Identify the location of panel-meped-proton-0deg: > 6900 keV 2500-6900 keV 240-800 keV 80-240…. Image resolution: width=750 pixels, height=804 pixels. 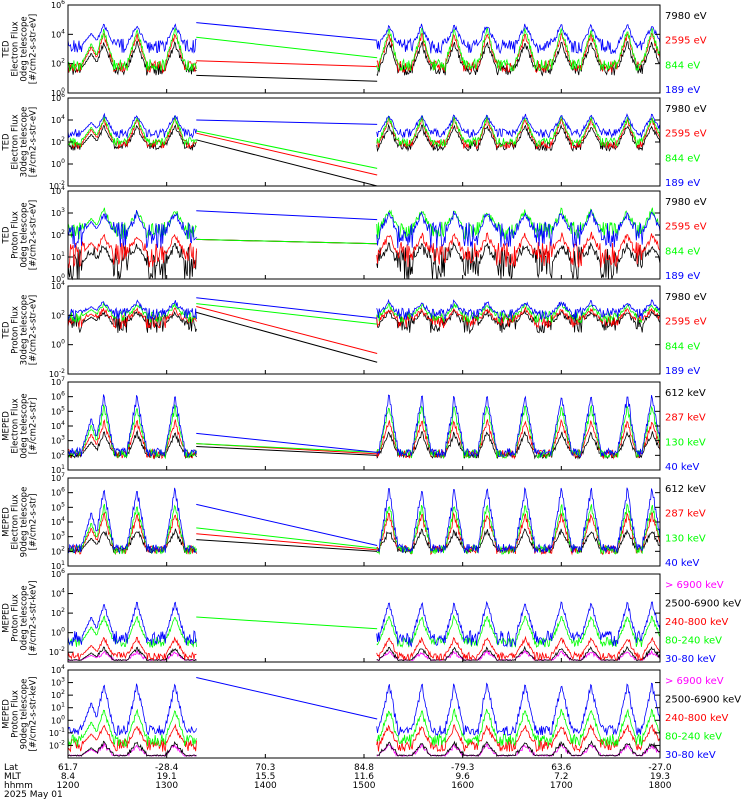
(372, 616).